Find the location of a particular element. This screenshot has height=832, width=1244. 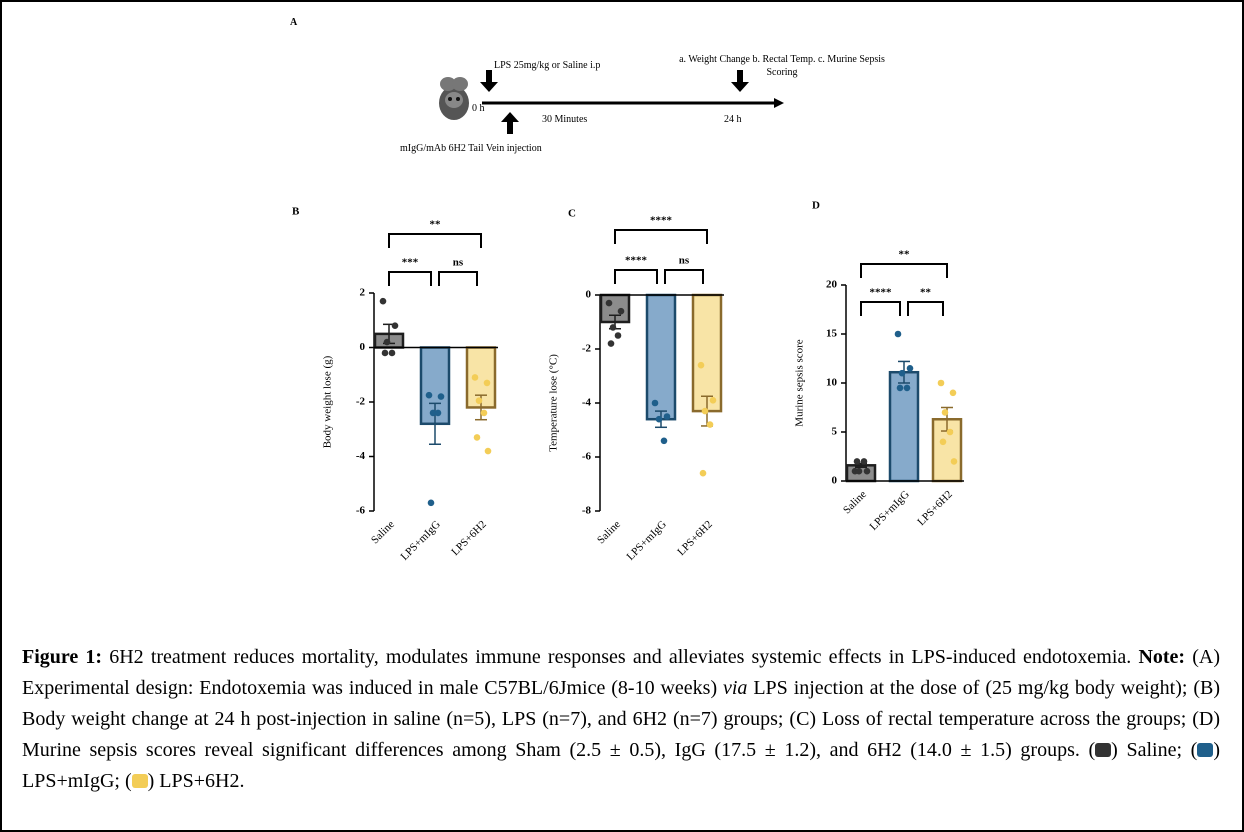

panel-label: A is located at coordinates (294, 22).